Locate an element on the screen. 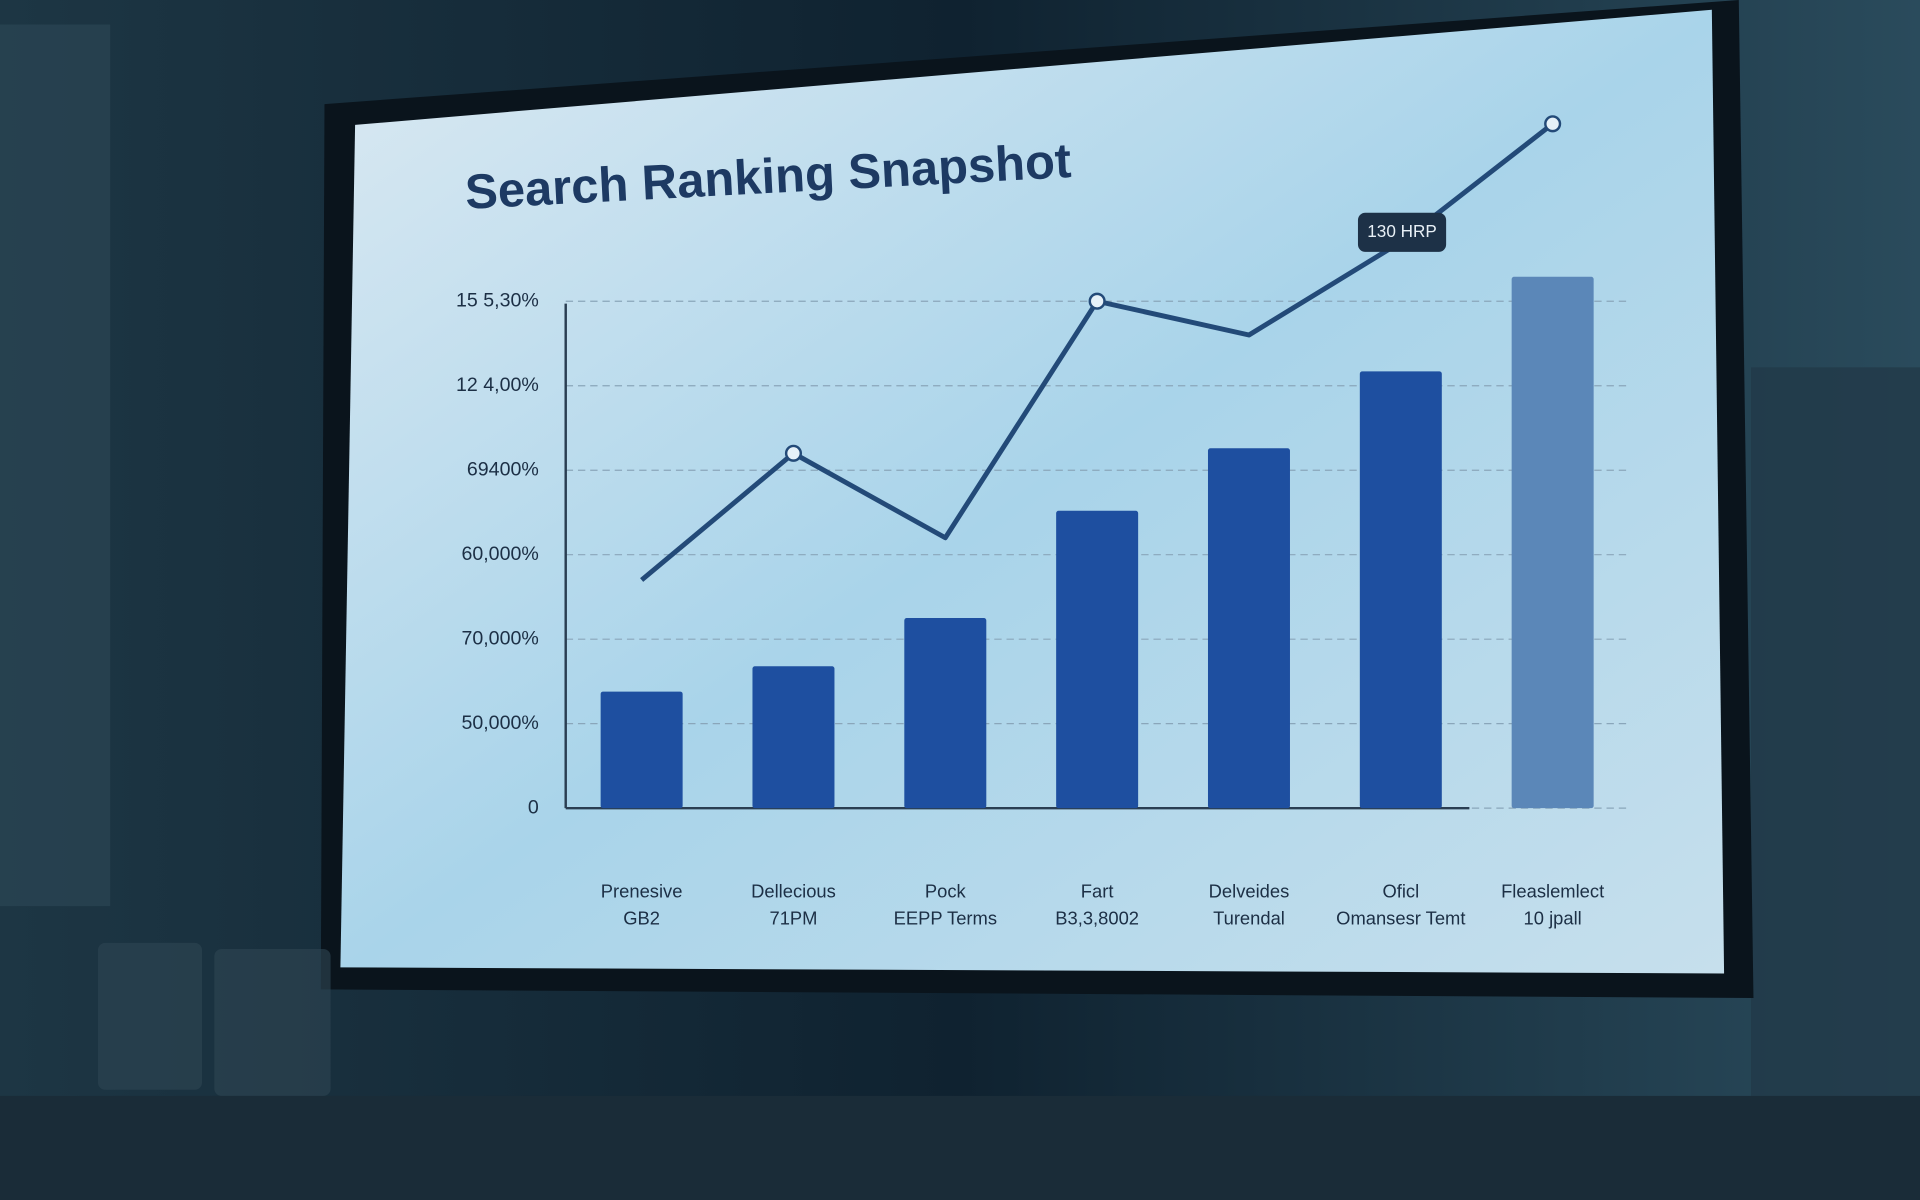 The height and width of the screenshot is (1200, 1920). y-tick-label: 0 is located at coordinates (533, 807).